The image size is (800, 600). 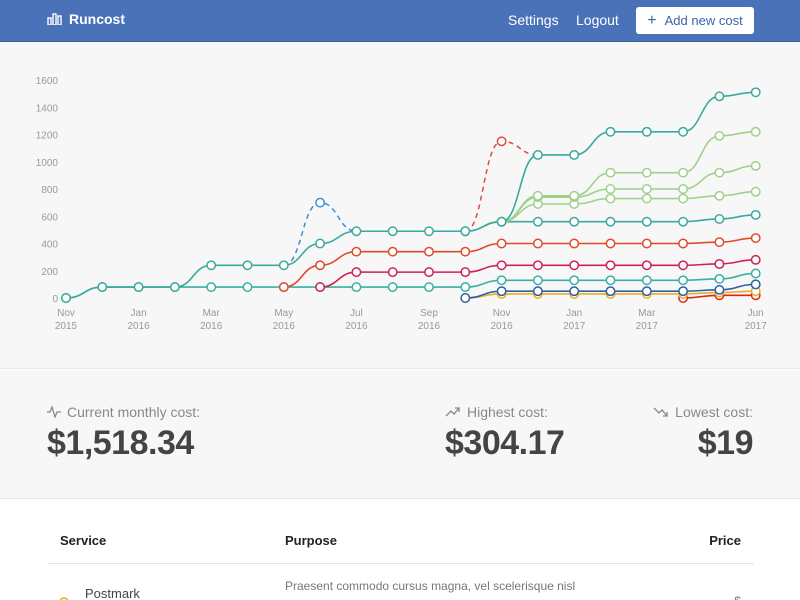 I want to click on table-header: Service Purpose Price, so click(x=400, y=532).